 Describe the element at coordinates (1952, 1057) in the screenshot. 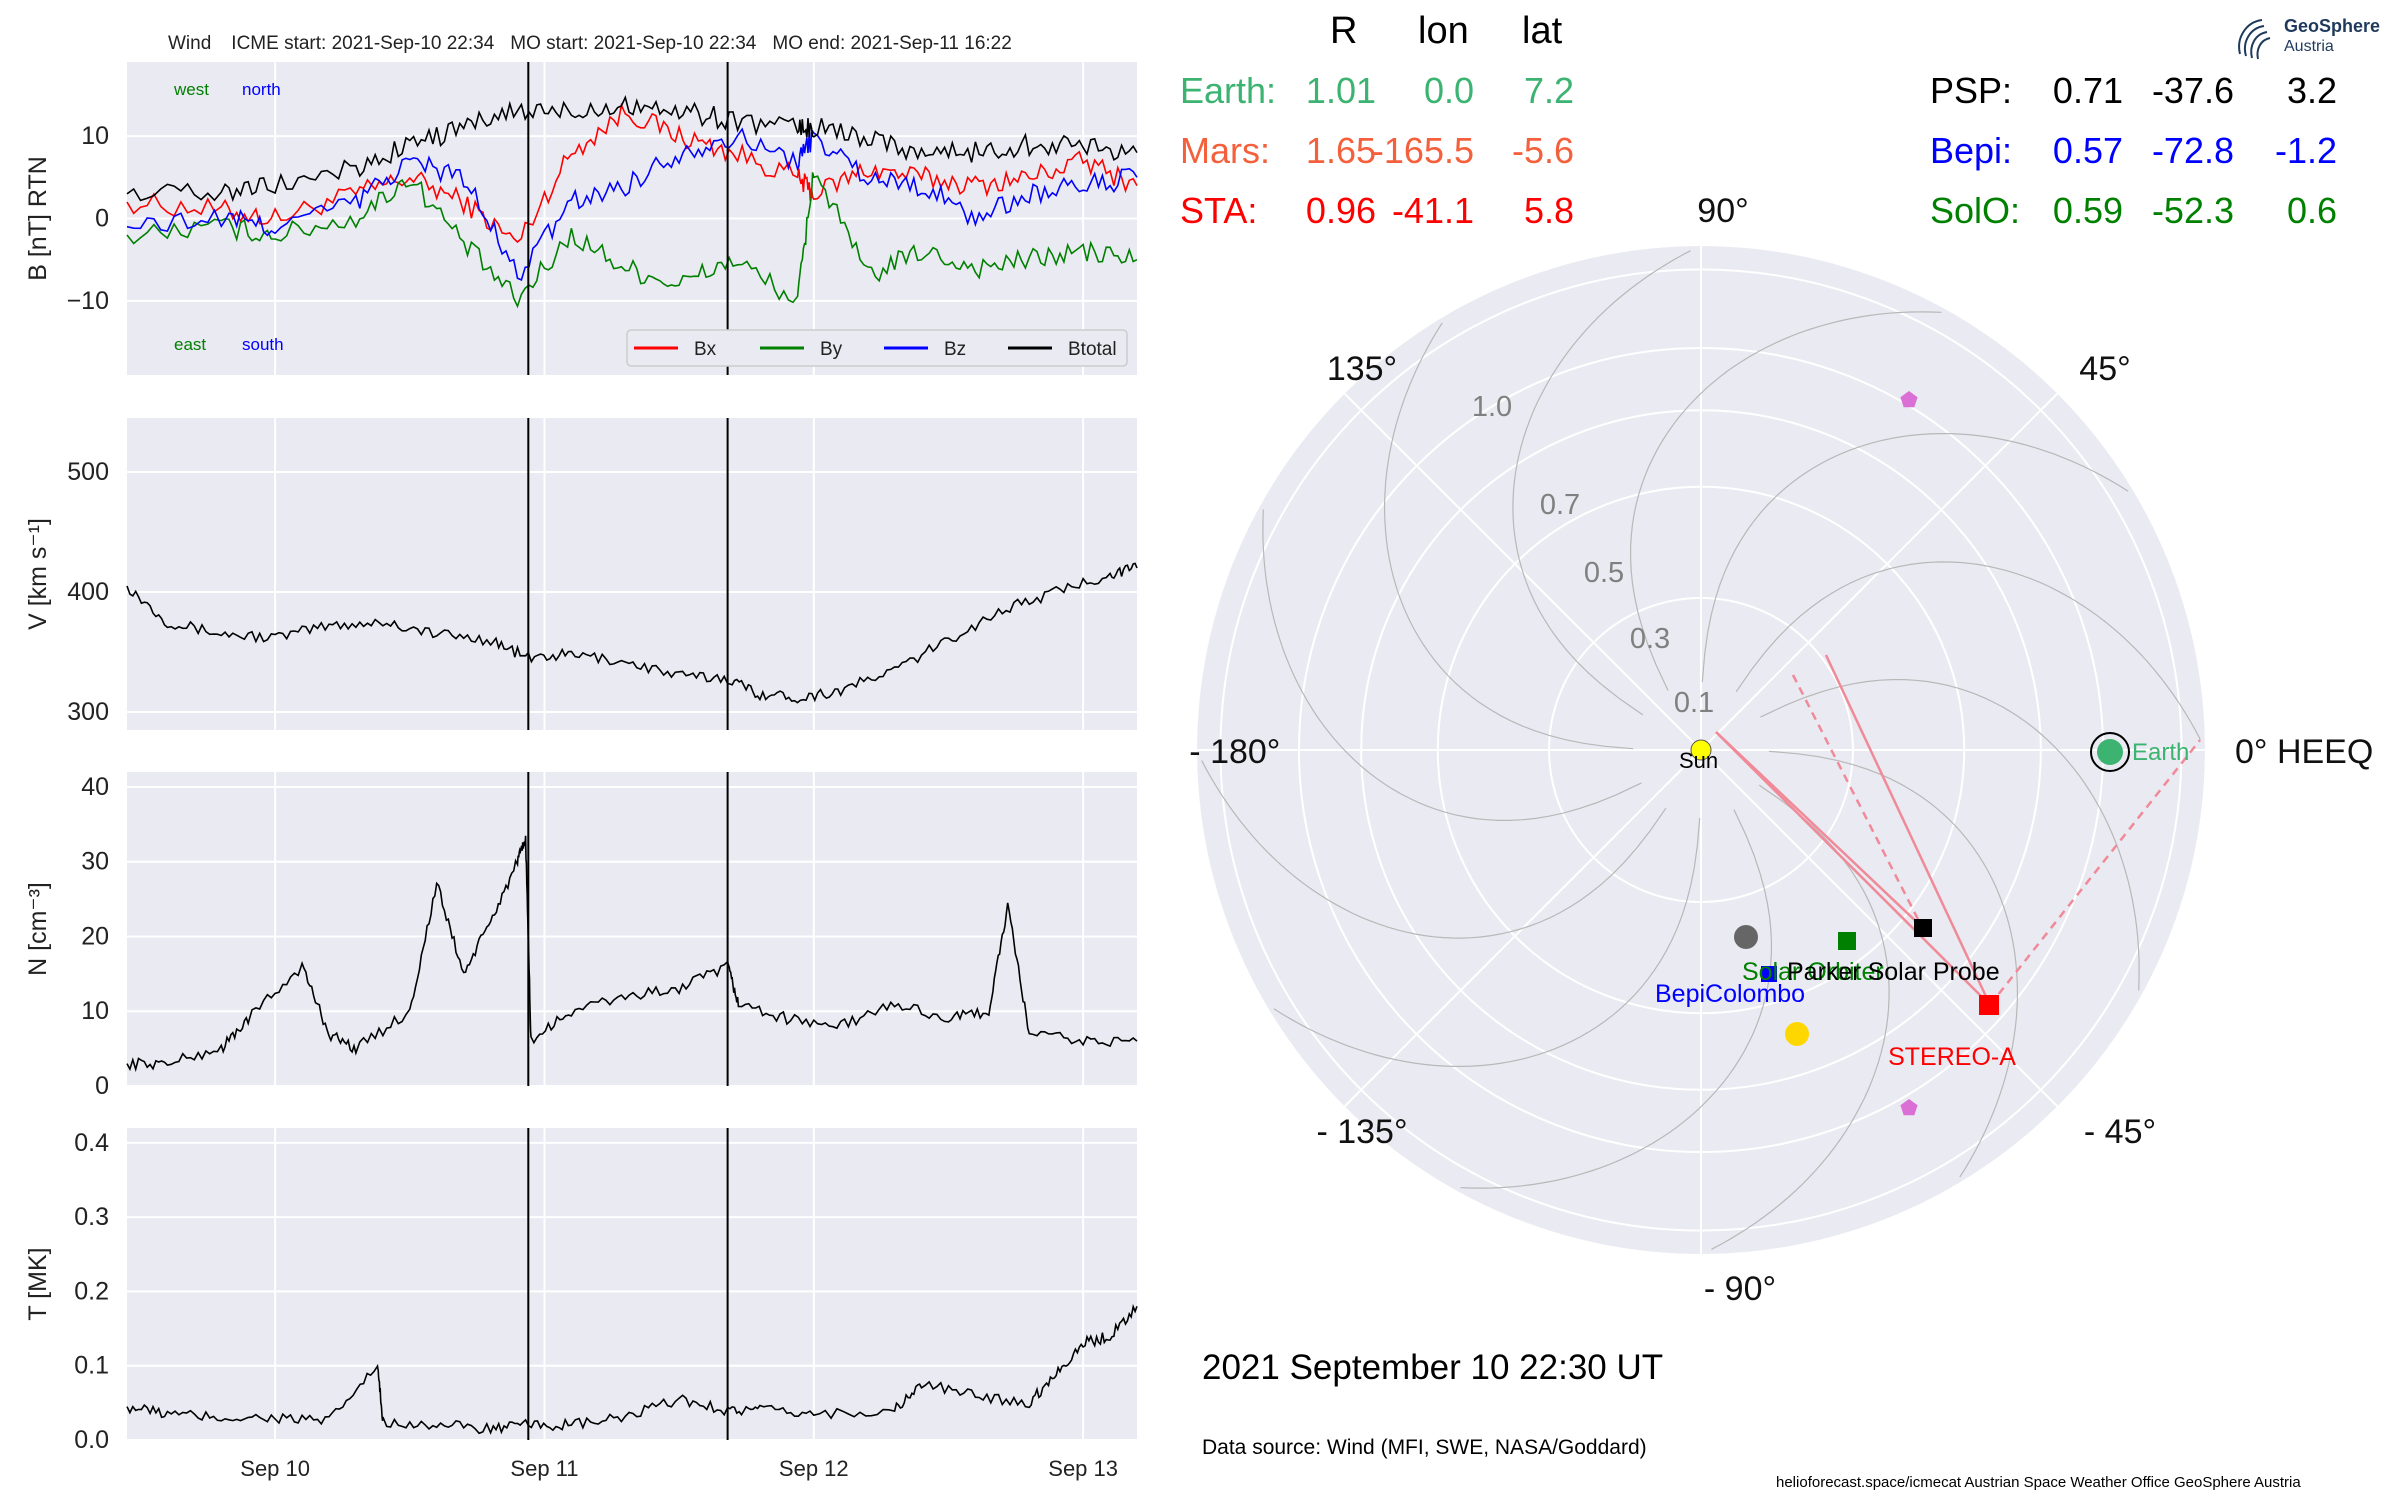

I see `stereo-a-label: STEREO-A` at that location.